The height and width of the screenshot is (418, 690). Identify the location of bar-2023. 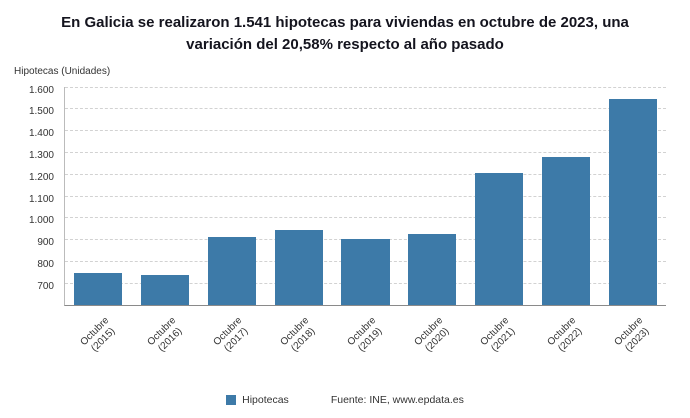
(632, 202).